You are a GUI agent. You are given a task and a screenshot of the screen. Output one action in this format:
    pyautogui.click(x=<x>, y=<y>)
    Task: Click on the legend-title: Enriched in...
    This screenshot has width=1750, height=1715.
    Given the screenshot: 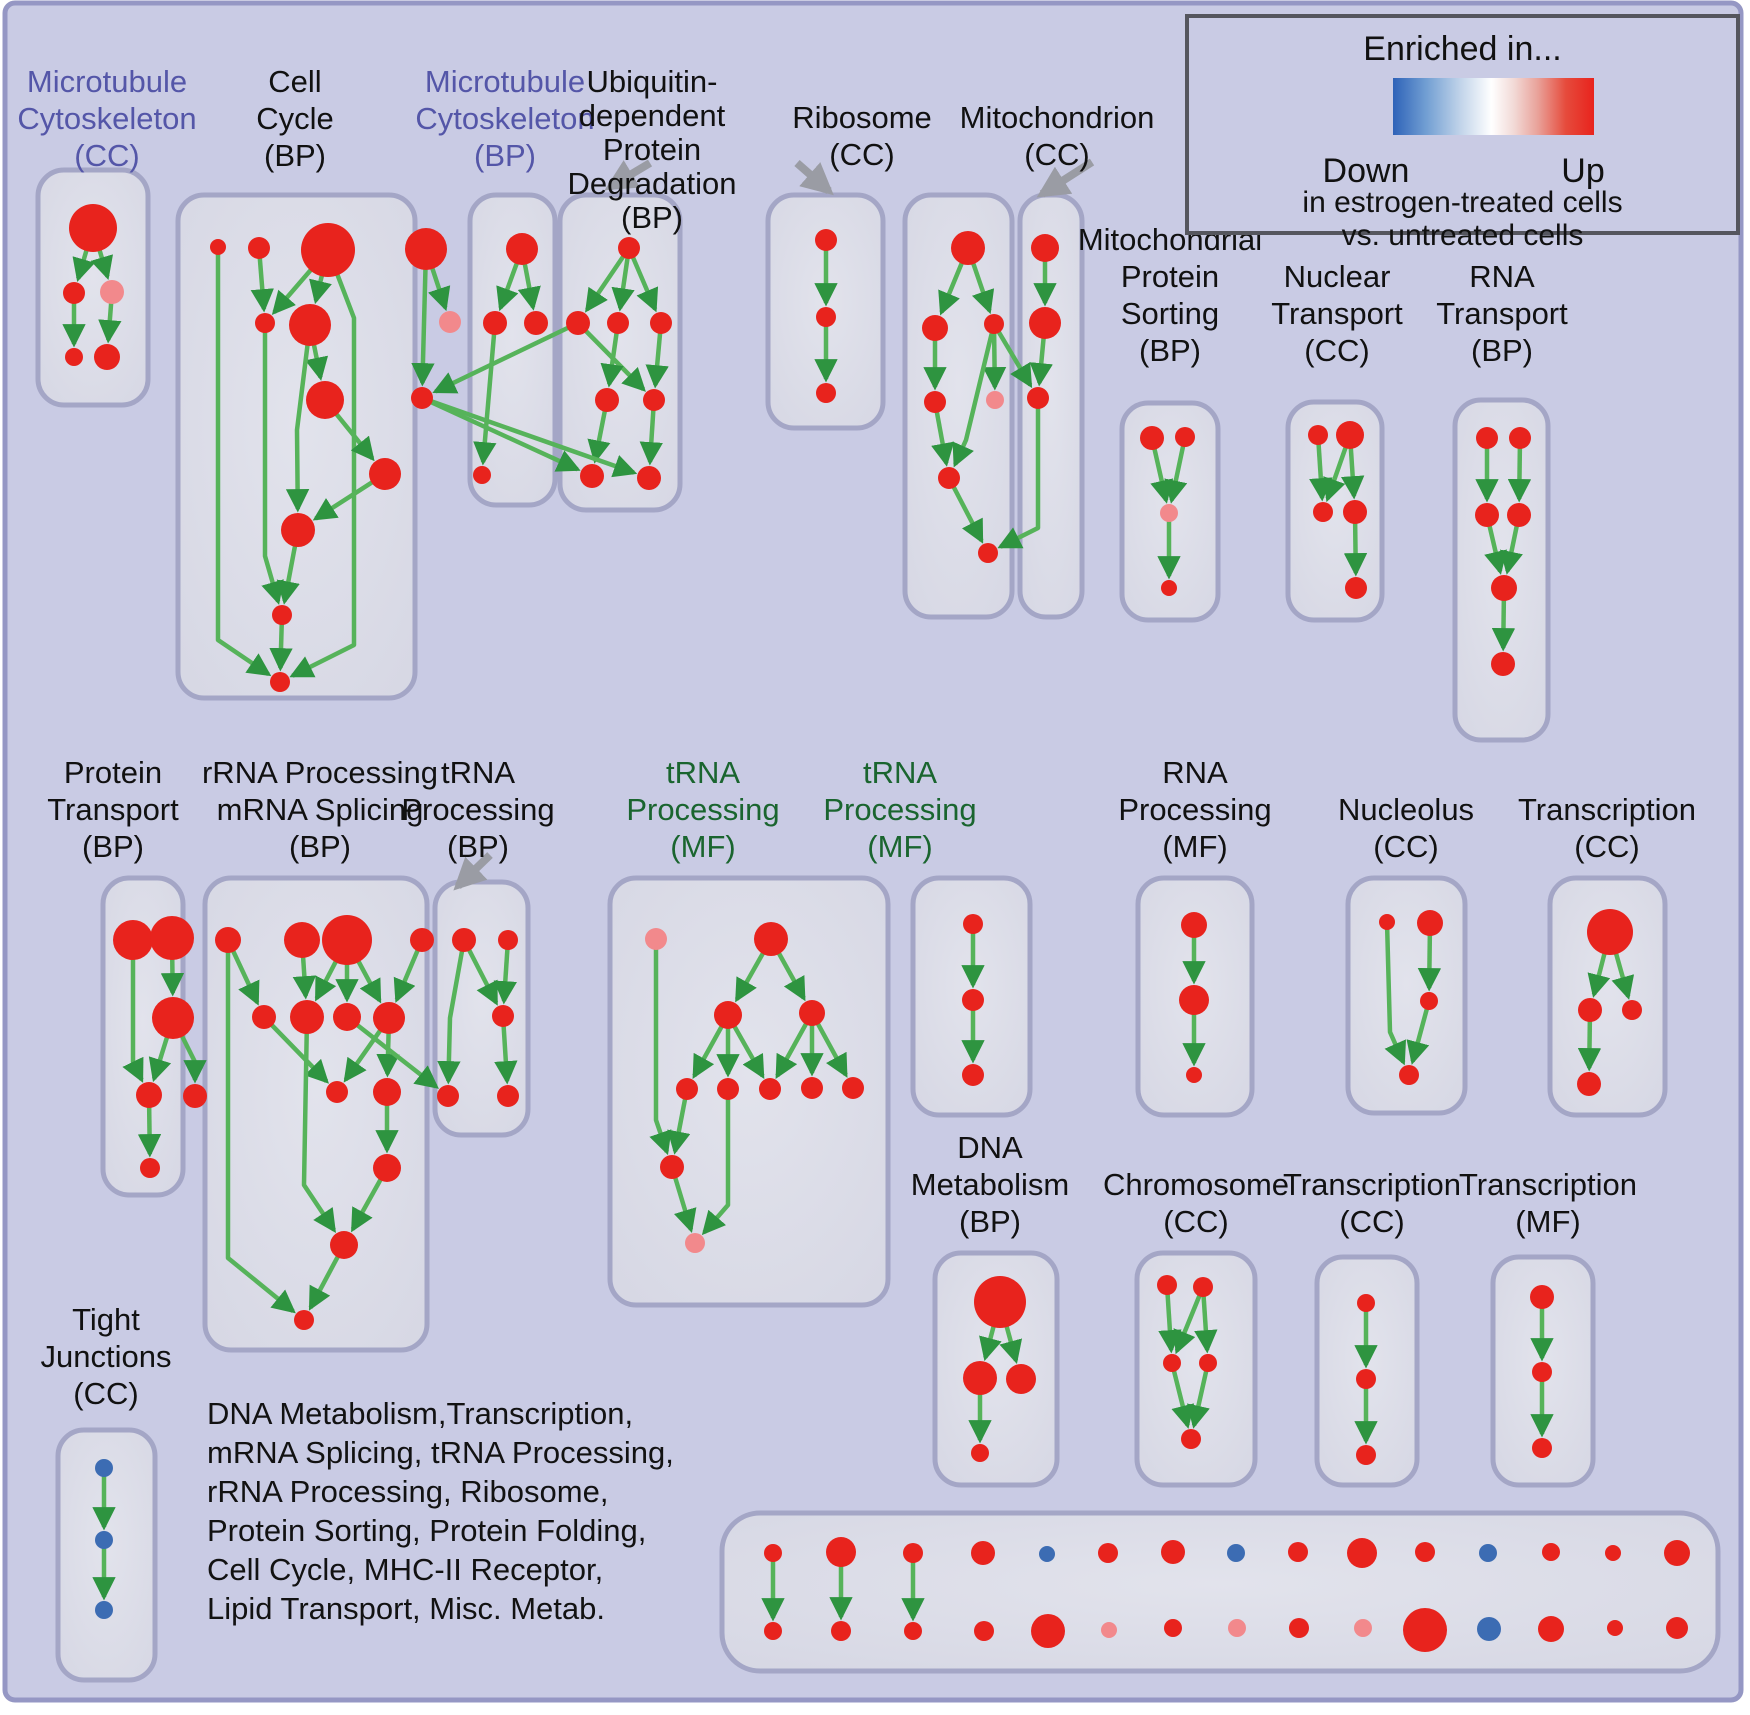 What is the action you would take?
    pyautogui.click(x=1462, y=49)
    